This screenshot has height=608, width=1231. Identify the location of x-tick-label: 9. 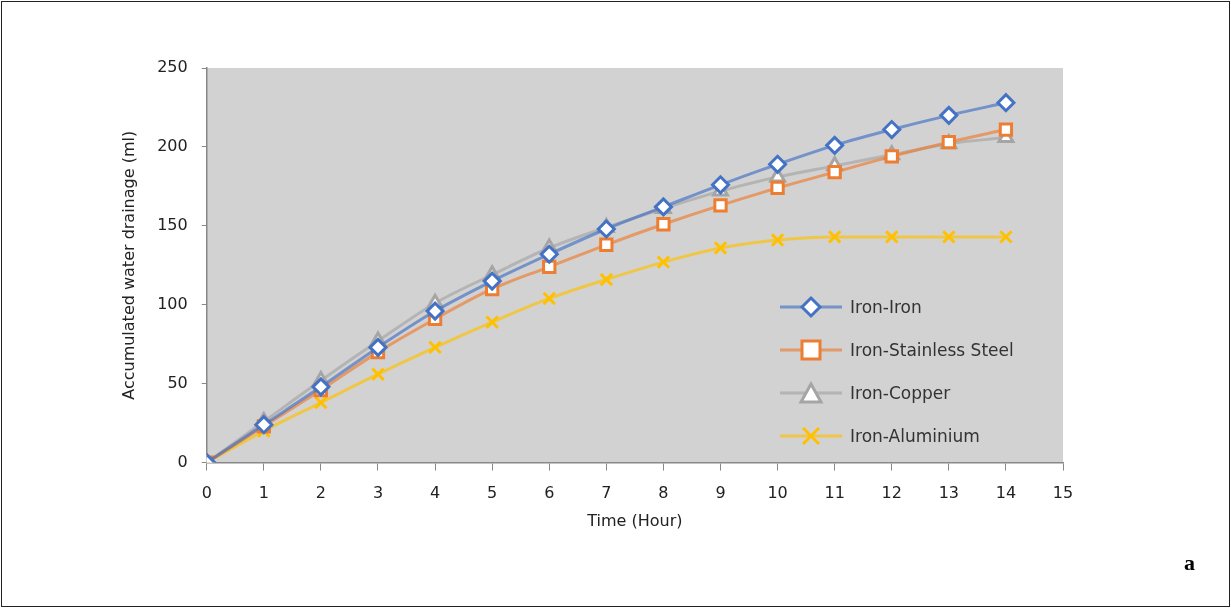
(720, 493).